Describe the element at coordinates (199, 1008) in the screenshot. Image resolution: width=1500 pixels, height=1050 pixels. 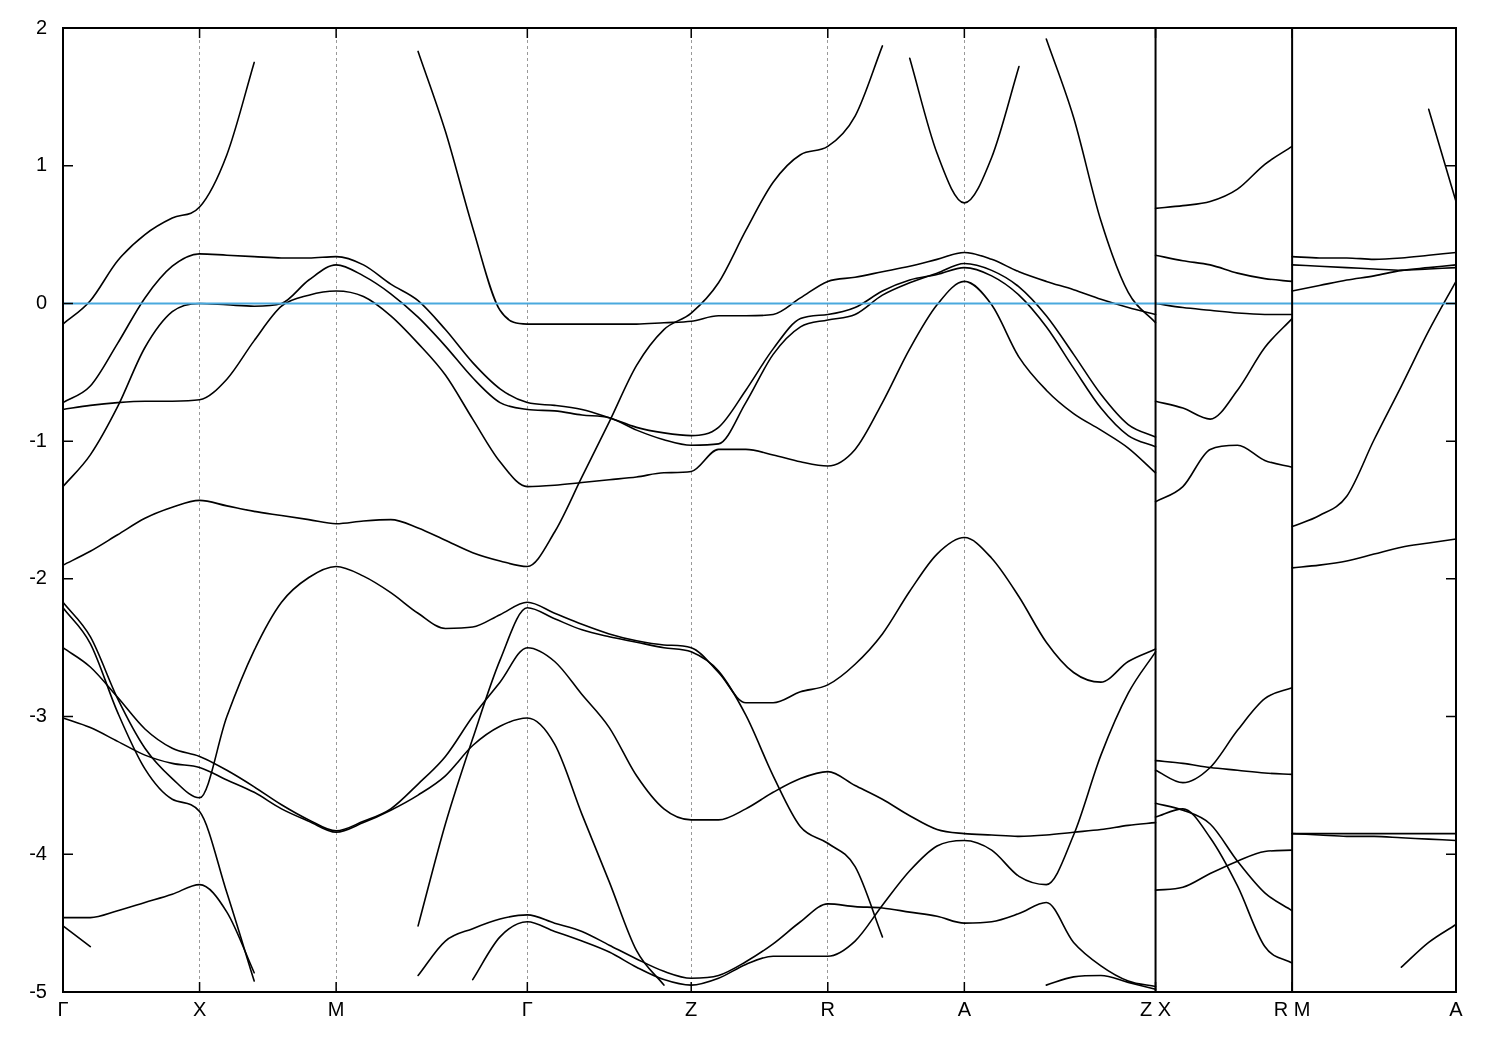
I see `x-tick-label: X` at that location.